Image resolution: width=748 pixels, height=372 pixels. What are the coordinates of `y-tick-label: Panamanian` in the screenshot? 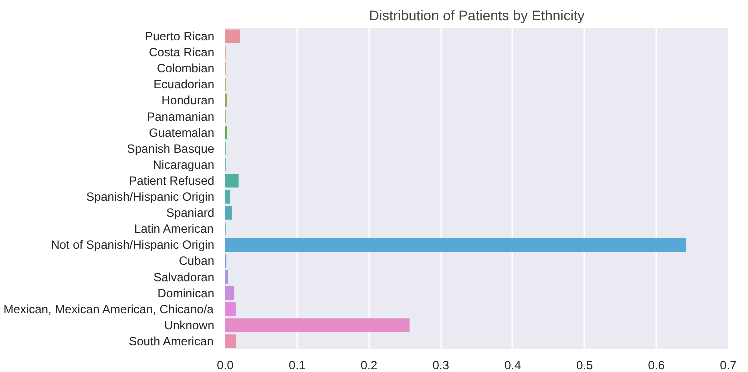 It's located at (181, 117).